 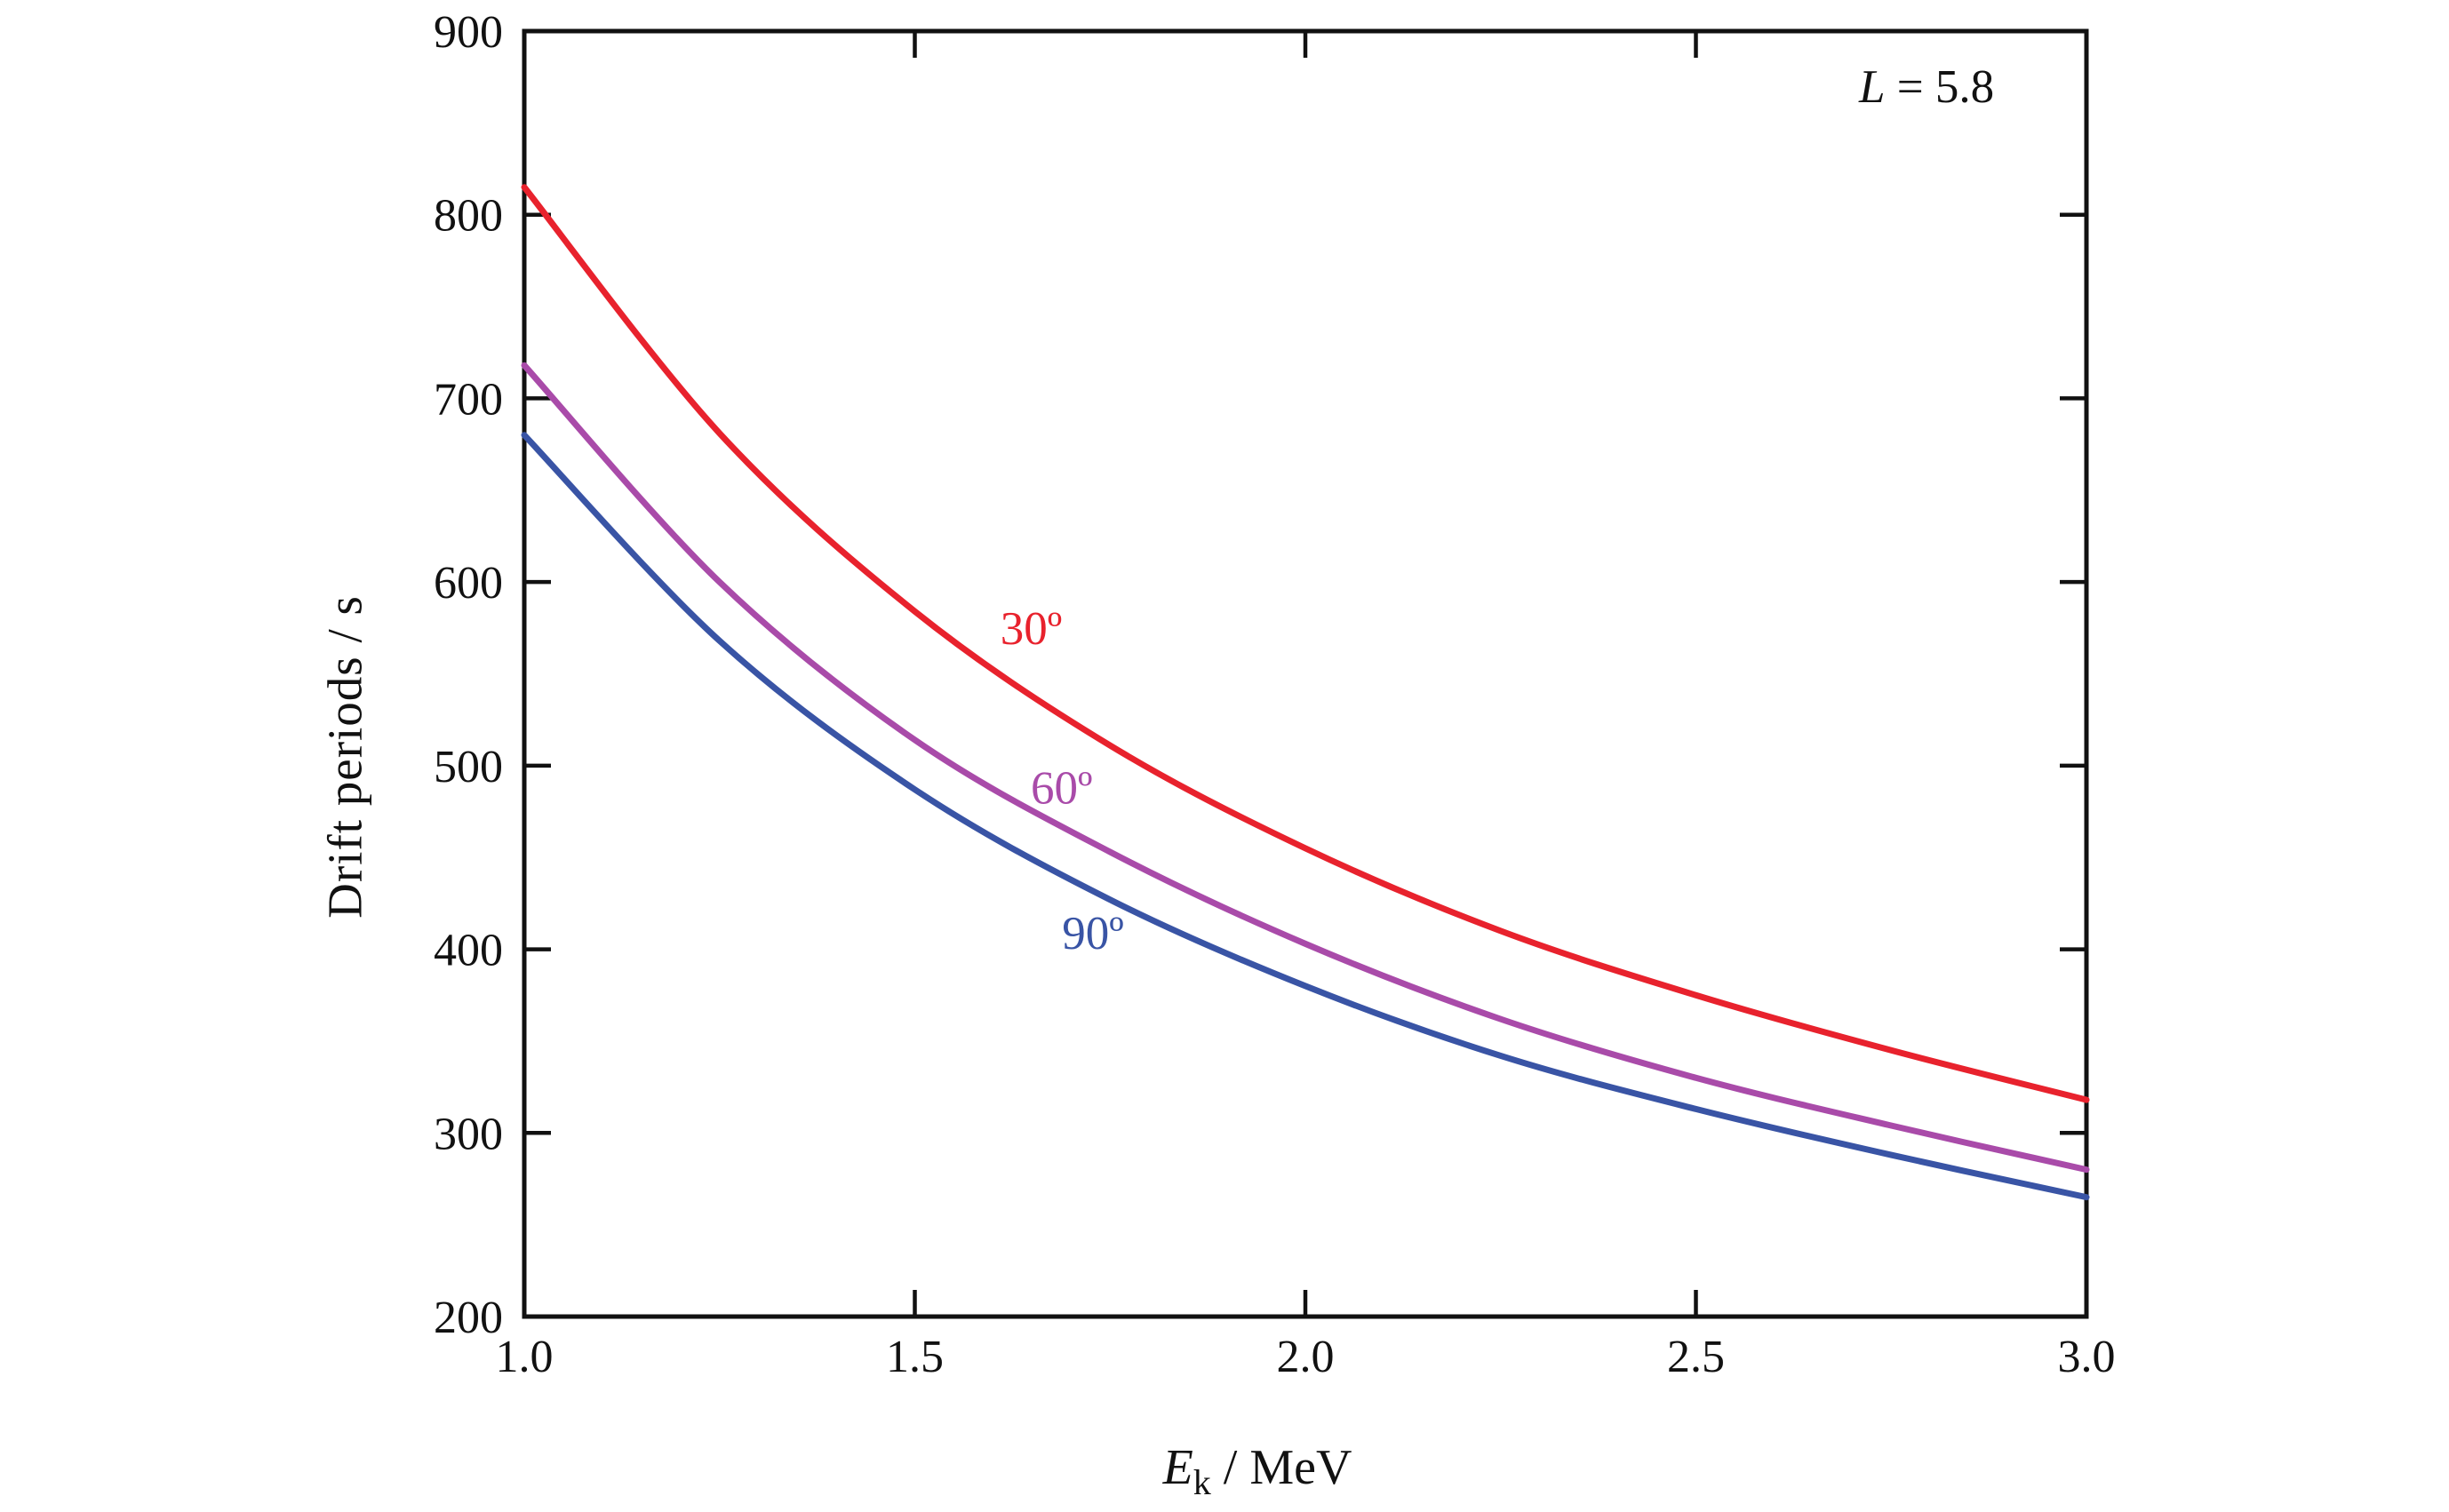 What do you see at coordinates (468, 32) in the screenshot?
I see `y-tick-label: 900` at bounding box center [468, 32].